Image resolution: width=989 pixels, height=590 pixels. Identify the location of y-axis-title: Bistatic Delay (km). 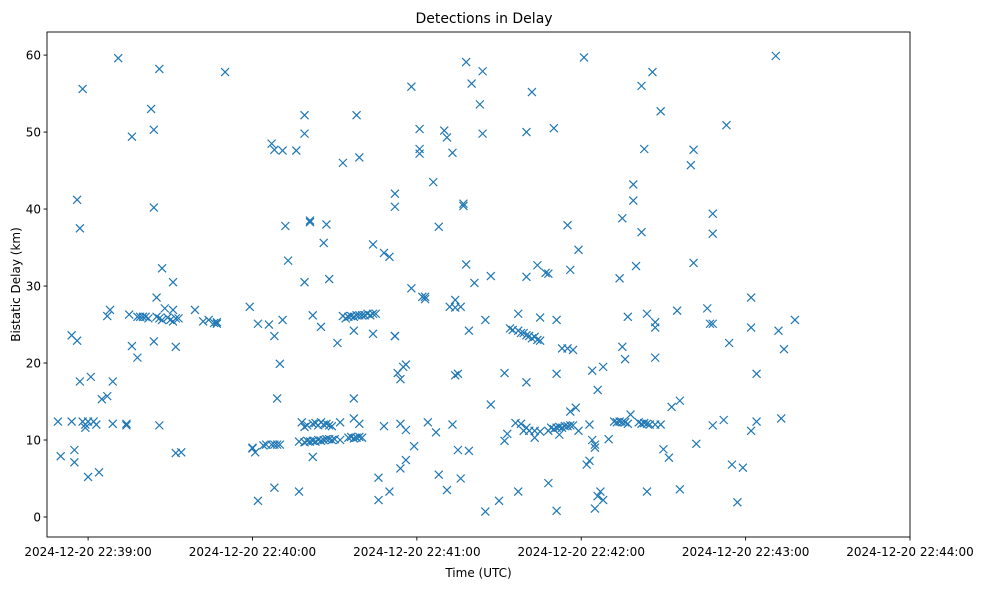
(16, 284).